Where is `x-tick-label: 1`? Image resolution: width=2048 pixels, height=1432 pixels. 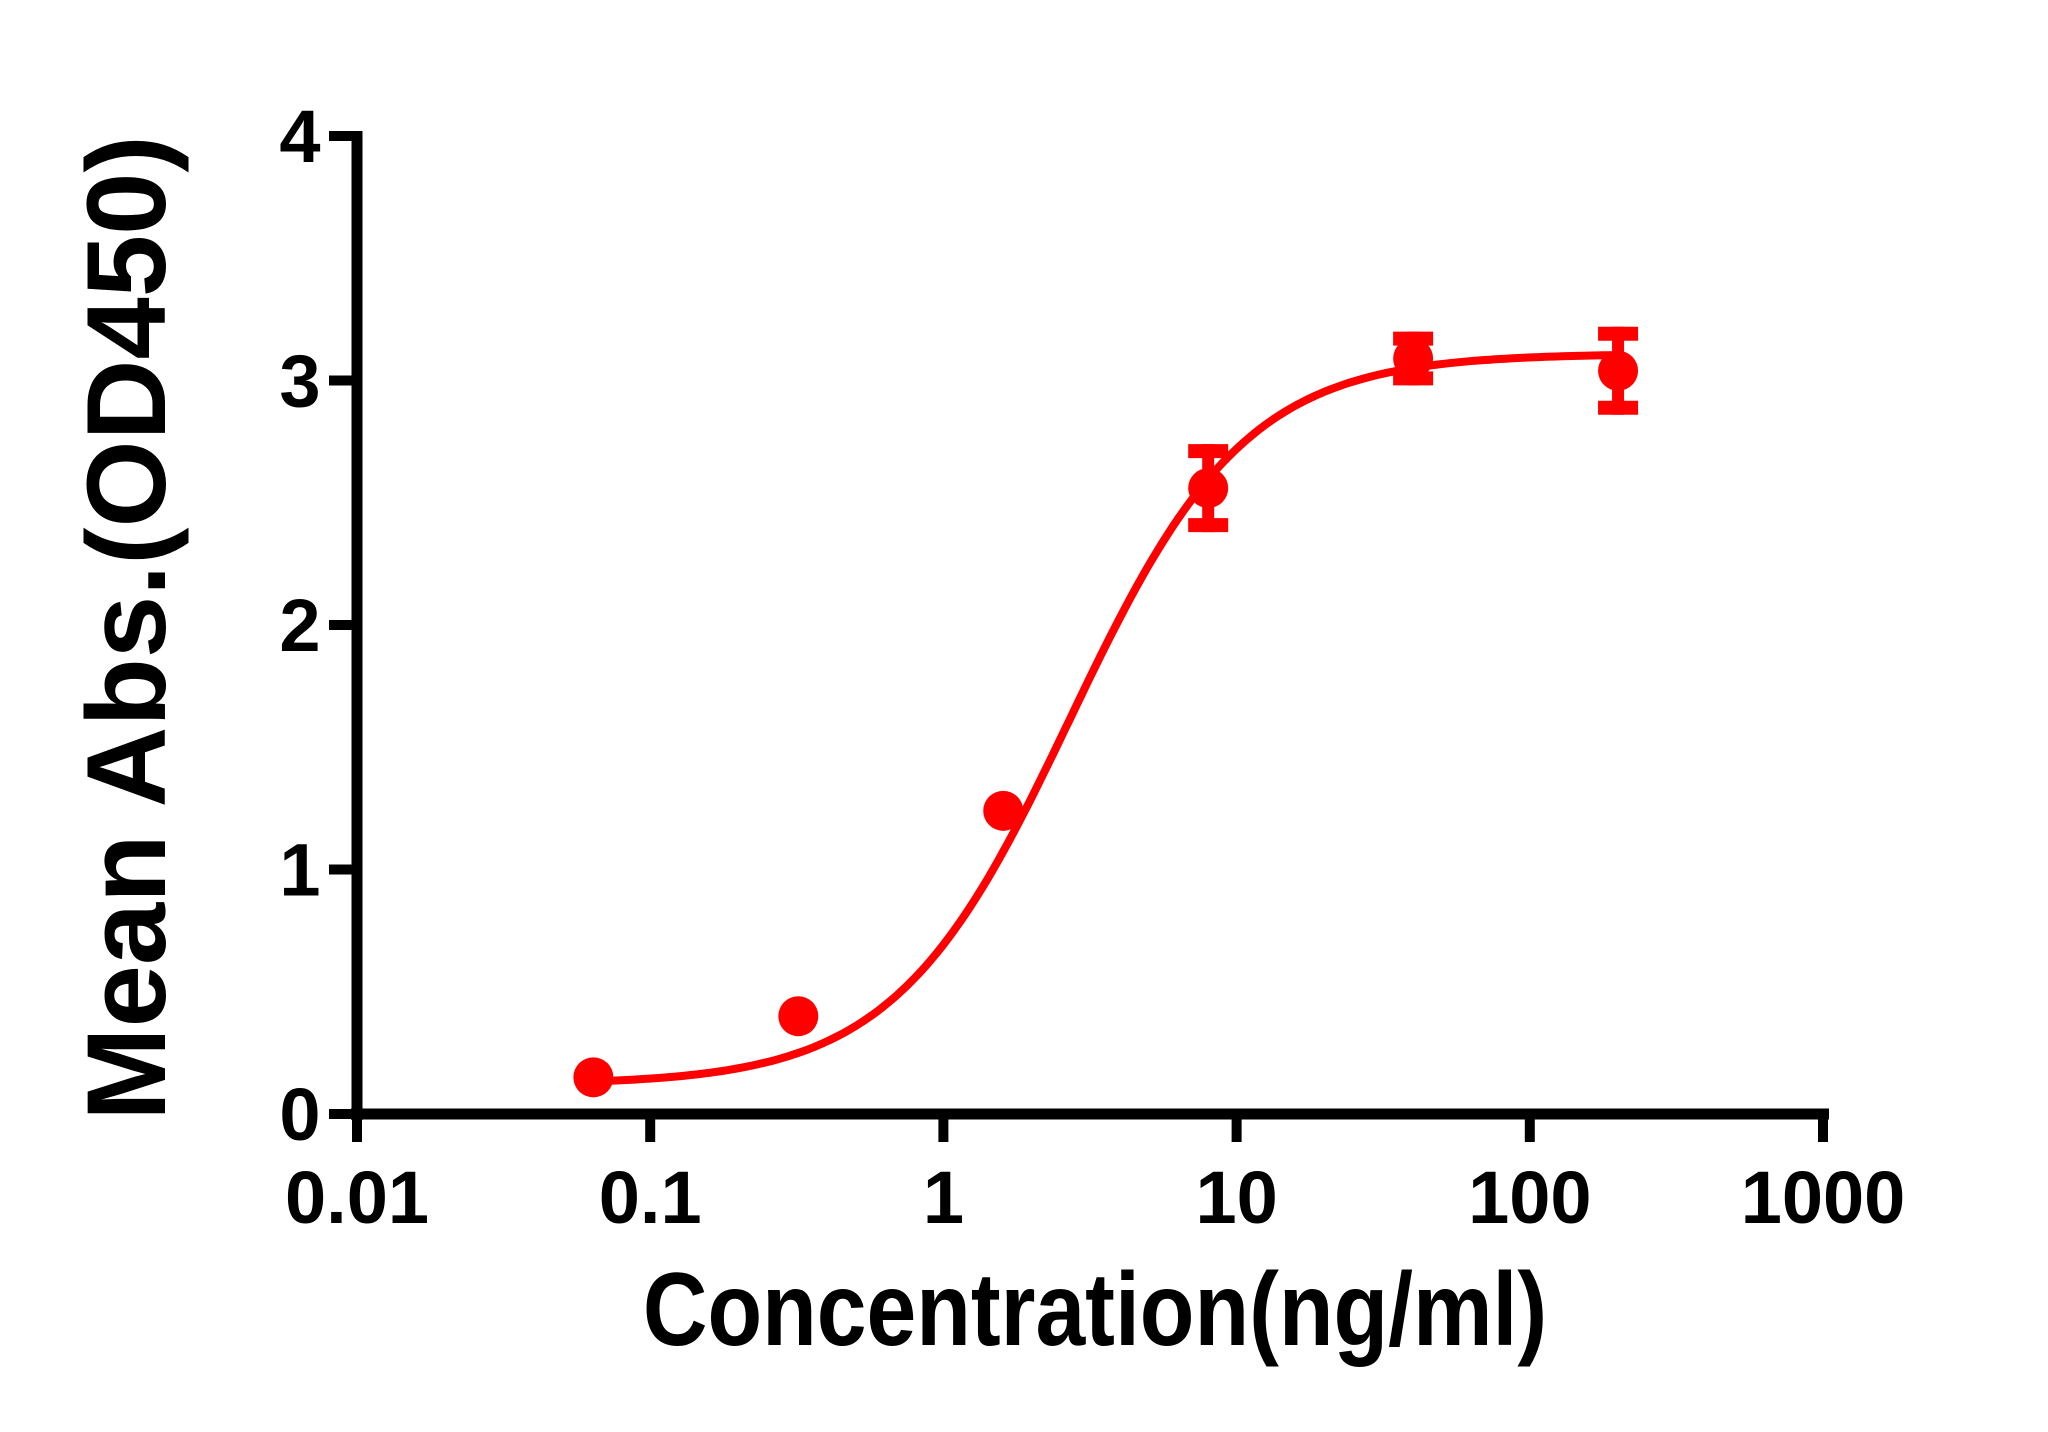
x-tick-label: 1 is located at coordinates (943, 1197).